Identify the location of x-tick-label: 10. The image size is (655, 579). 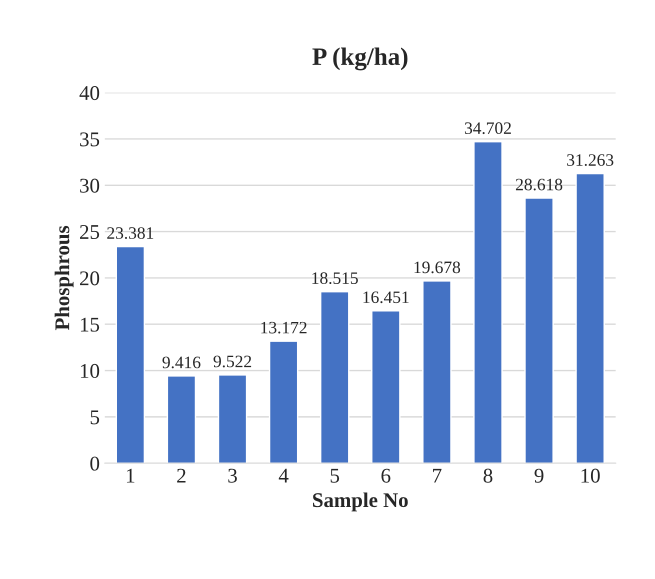
(591, 475).